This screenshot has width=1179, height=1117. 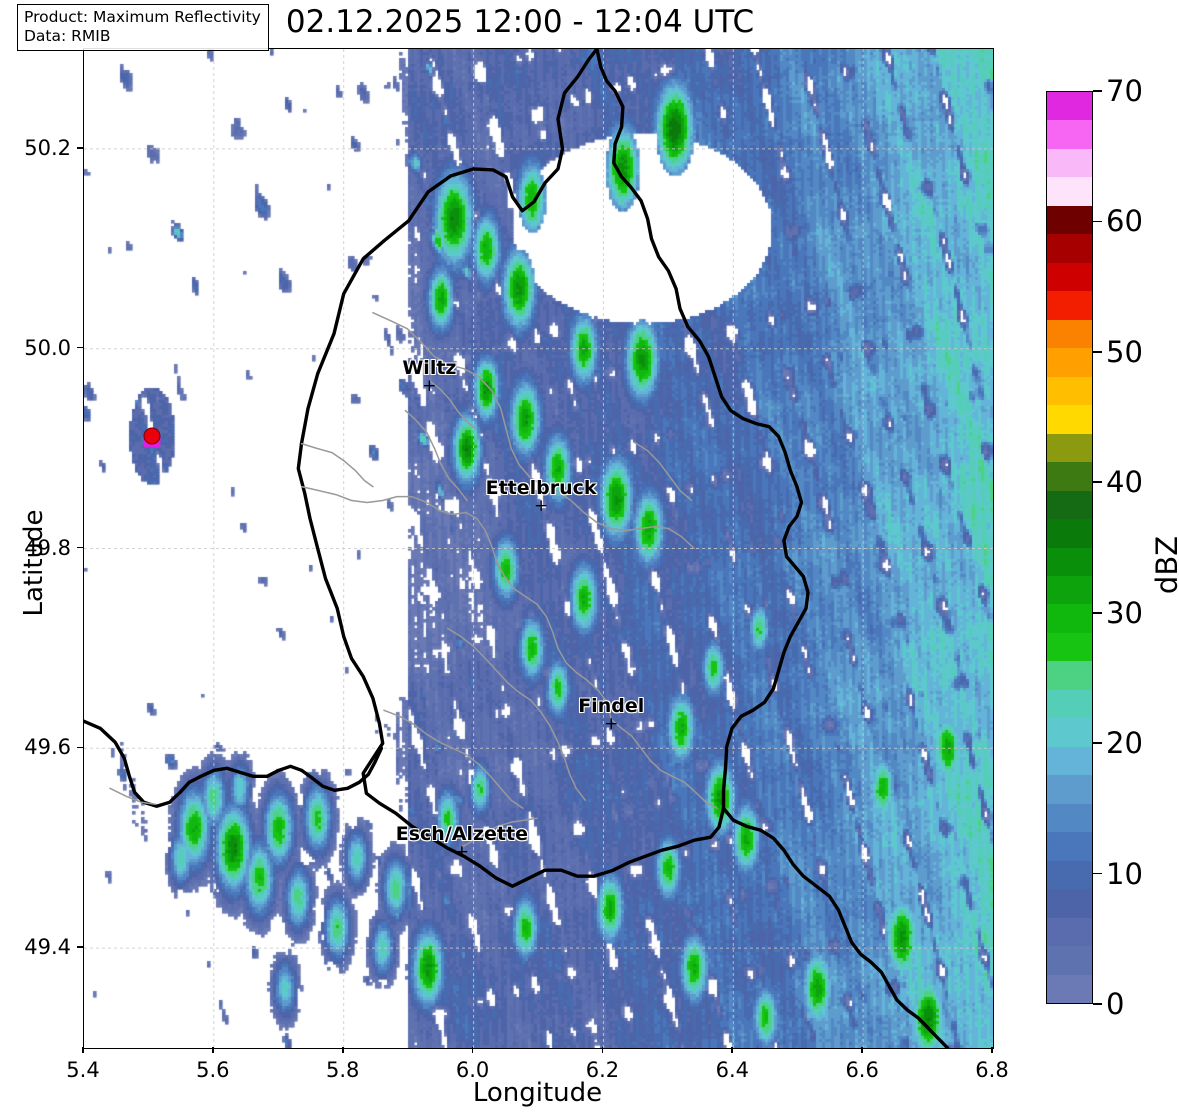 I want to click on colorbar-tick-label: 40, so click(x=1124, y=482).